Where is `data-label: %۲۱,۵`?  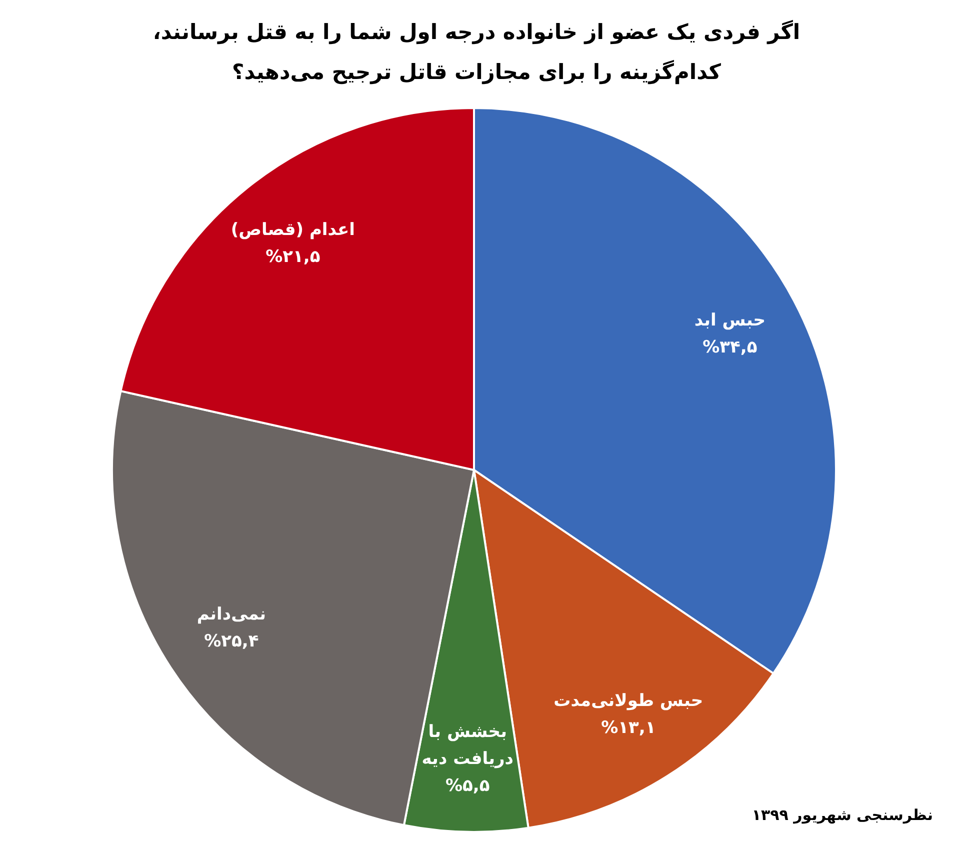
data-label: %۲۱,۵ is located at coordinates (293, 257).